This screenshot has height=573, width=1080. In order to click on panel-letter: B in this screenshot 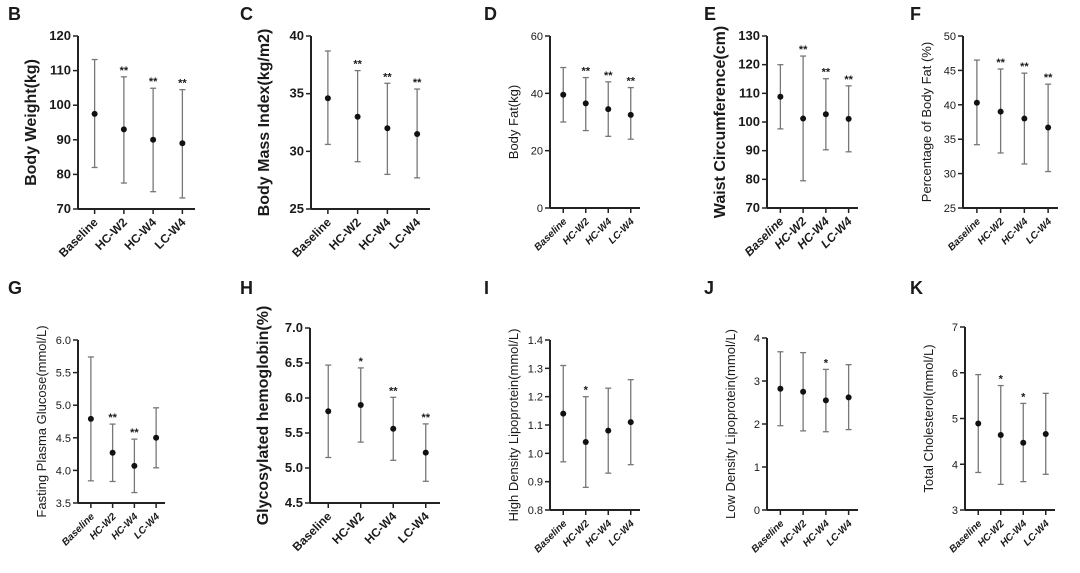, I will do `click(14, 14)`.